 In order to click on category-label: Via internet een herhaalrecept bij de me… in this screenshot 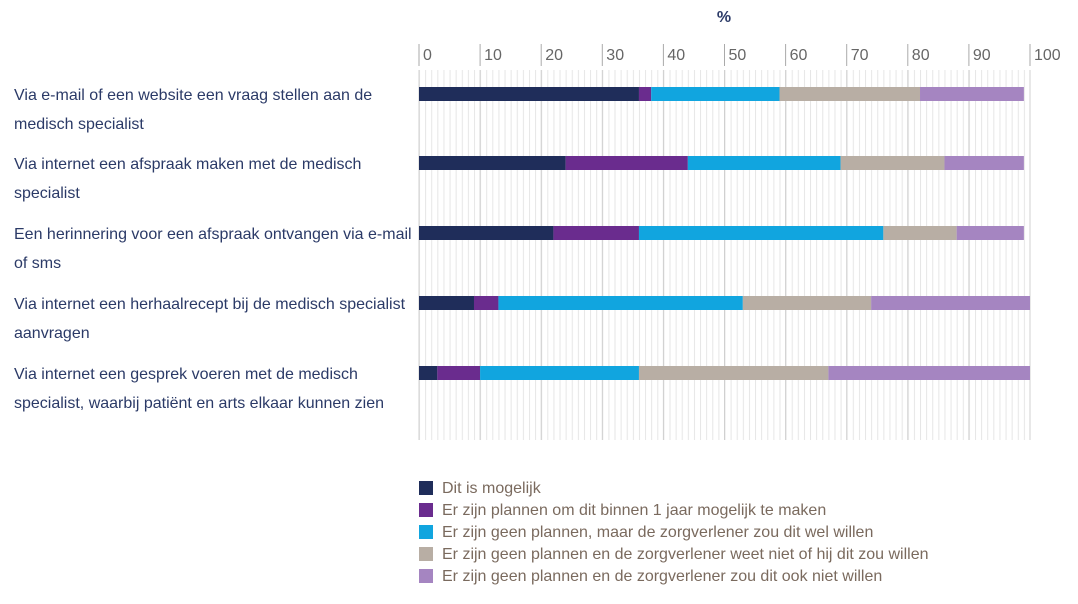, I will do `click(210, 319)`.